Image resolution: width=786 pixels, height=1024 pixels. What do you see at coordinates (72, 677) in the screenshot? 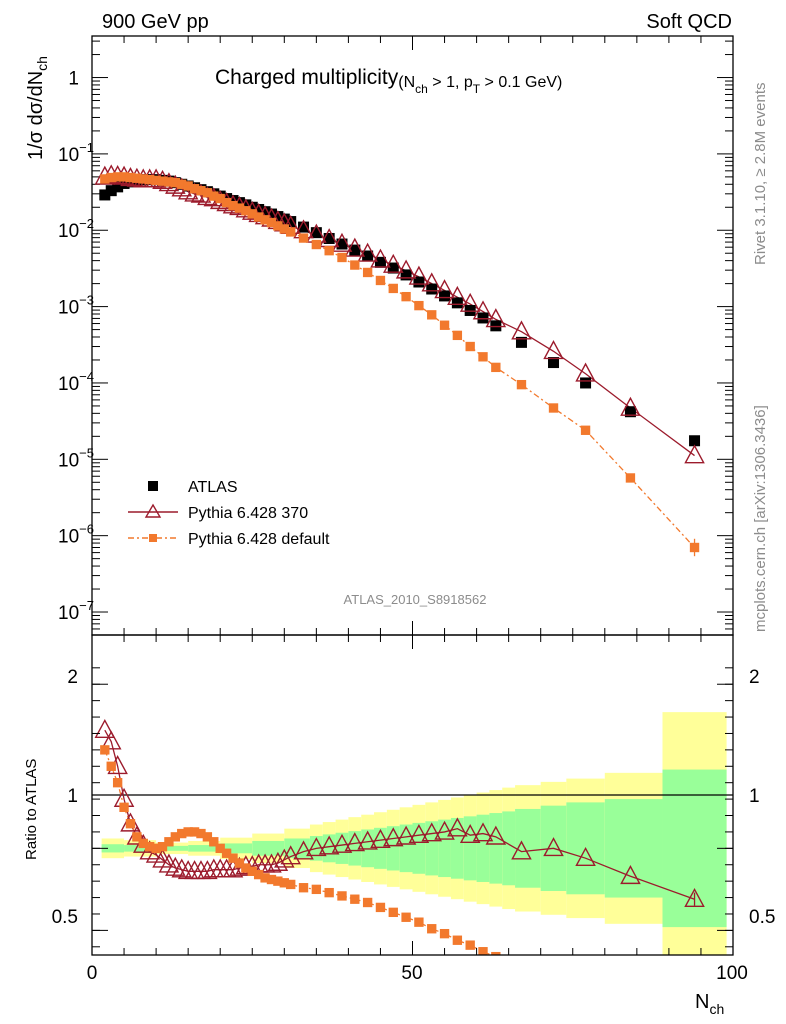
I see `ratio-ytick-2-left: 2` at bounding box center [72, 677].